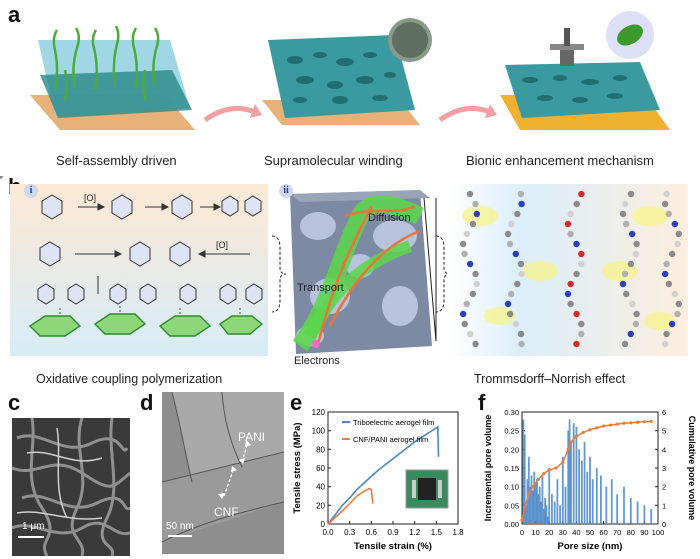 The width and height of the screenshot is (700, 559). What do you see at coordinates (617, 532) in the screenshot?
I see `x-tick-label: 70` at bounding box center [617, 532].